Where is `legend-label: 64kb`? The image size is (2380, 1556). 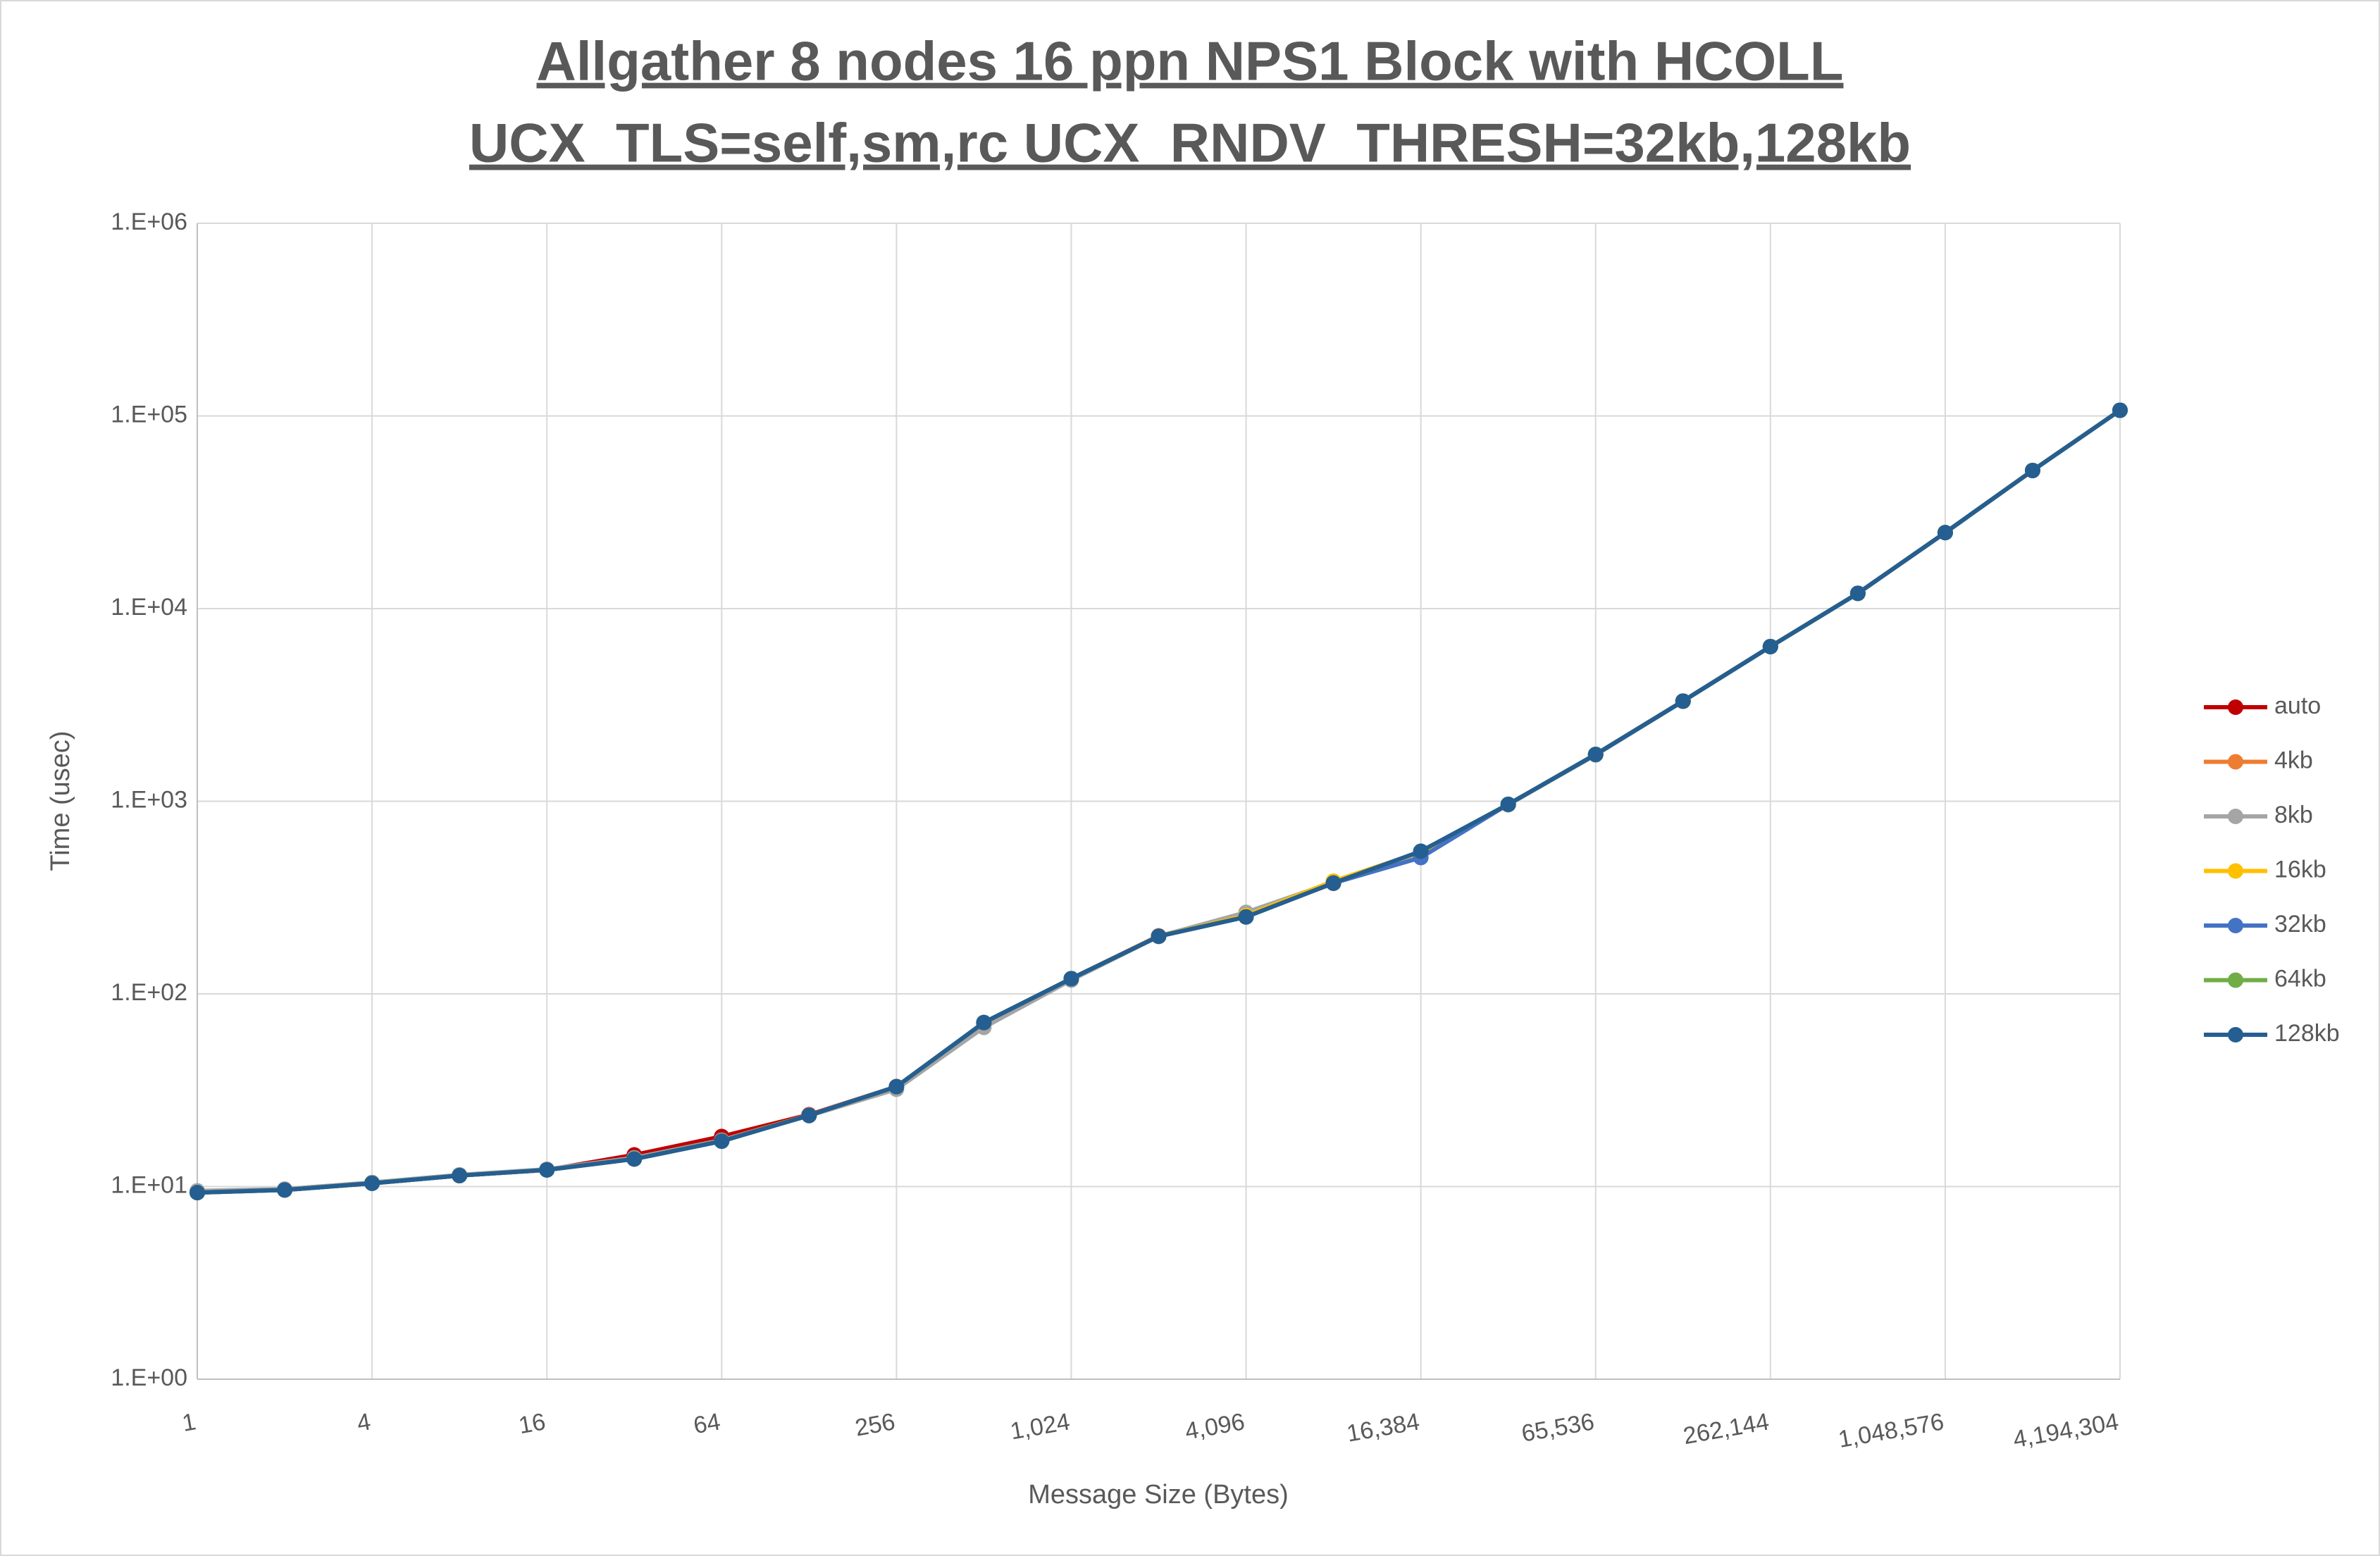 legend-label: 64kb is located at coordinates (2300, 978).